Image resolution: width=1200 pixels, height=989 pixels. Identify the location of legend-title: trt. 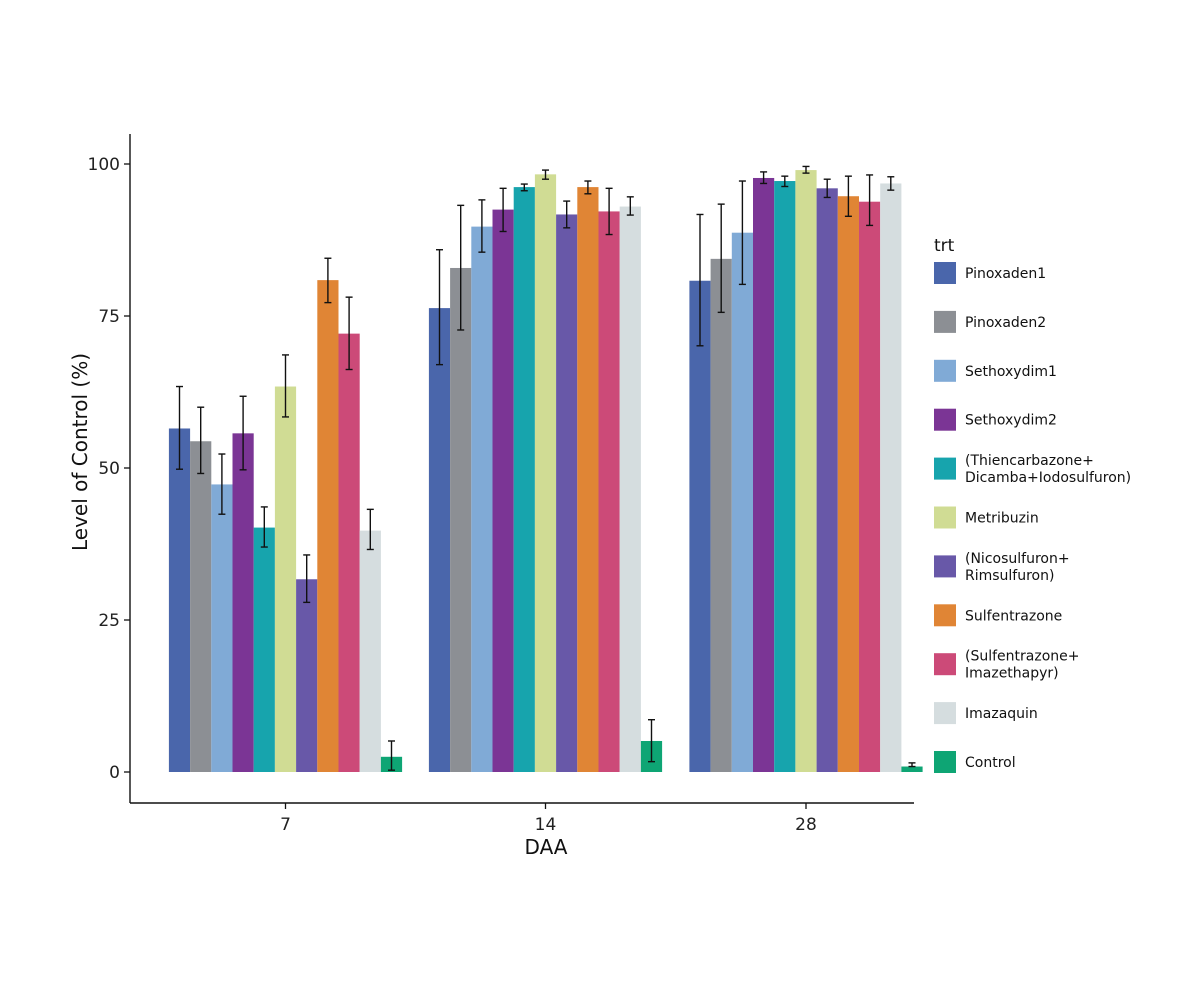
(944, 246).